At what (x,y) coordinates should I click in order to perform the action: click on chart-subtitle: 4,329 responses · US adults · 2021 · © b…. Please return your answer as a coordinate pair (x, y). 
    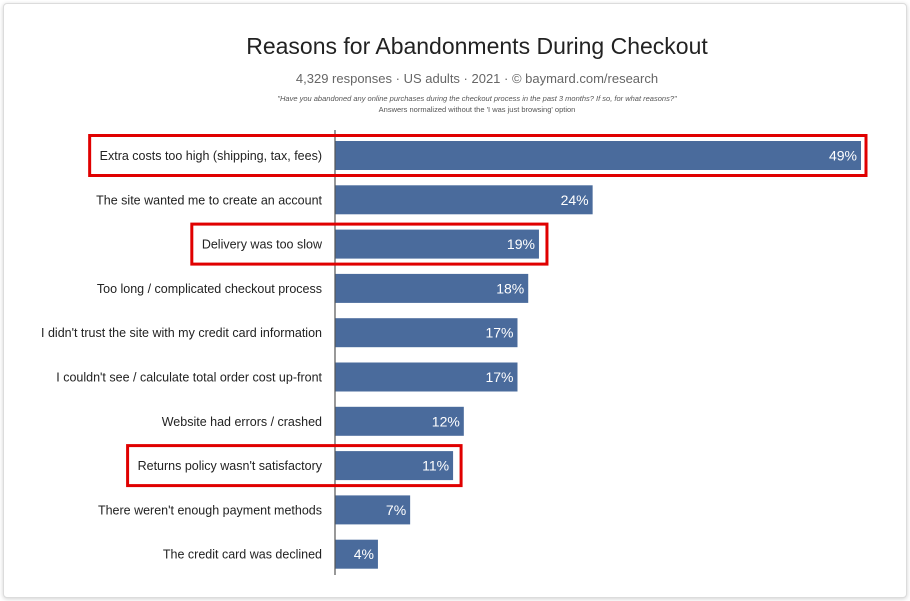
    Looking at the image, I should click on (477, 78).